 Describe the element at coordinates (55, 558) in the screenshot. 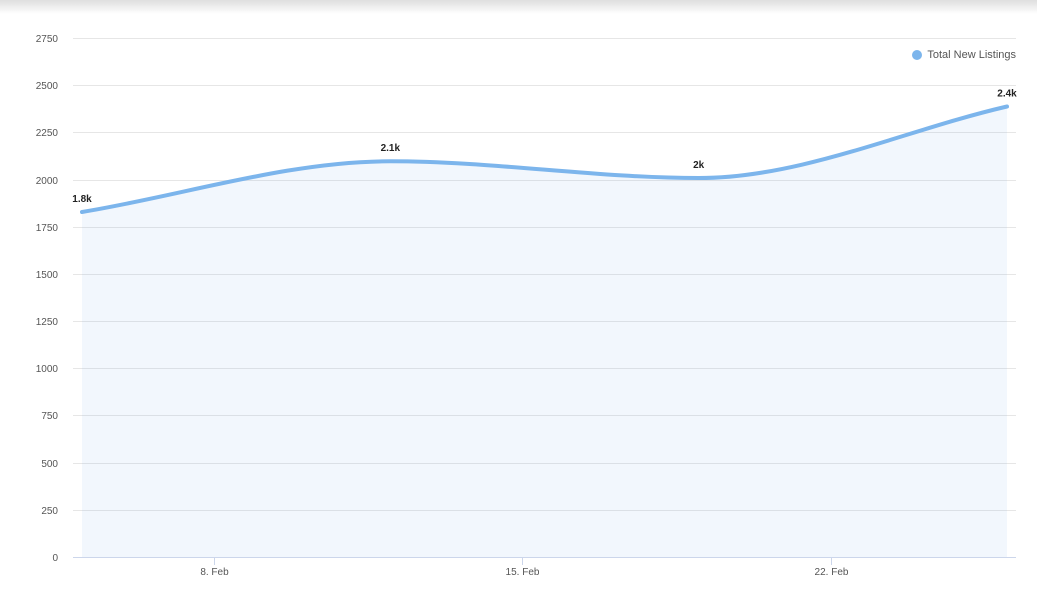

I see `y-tick-label: 0` at that location.